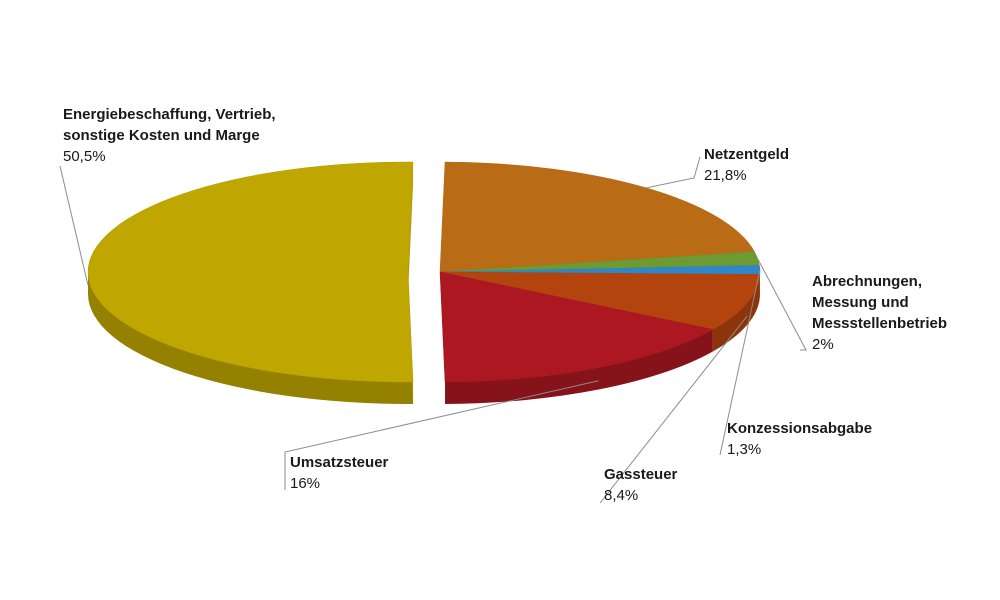 The width and height of the screenshot is (1000, 600). Describe the element at coordinates (641, 474) in the screenshot. I see `label-gassteuer-name: Gassteuer` at that location.